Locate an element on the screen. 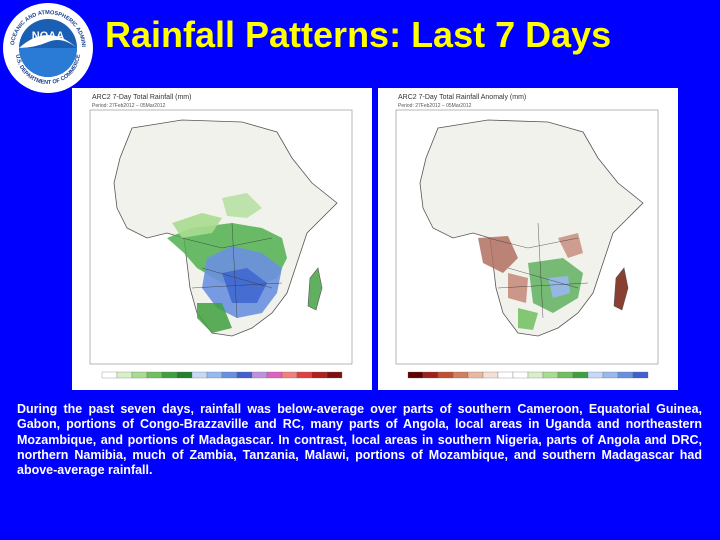 This screenshot has height=540, width=720. map-title: ARC2 7-Day Total Rainfall Anomaly (mm) is located at coordinates (462, 97).